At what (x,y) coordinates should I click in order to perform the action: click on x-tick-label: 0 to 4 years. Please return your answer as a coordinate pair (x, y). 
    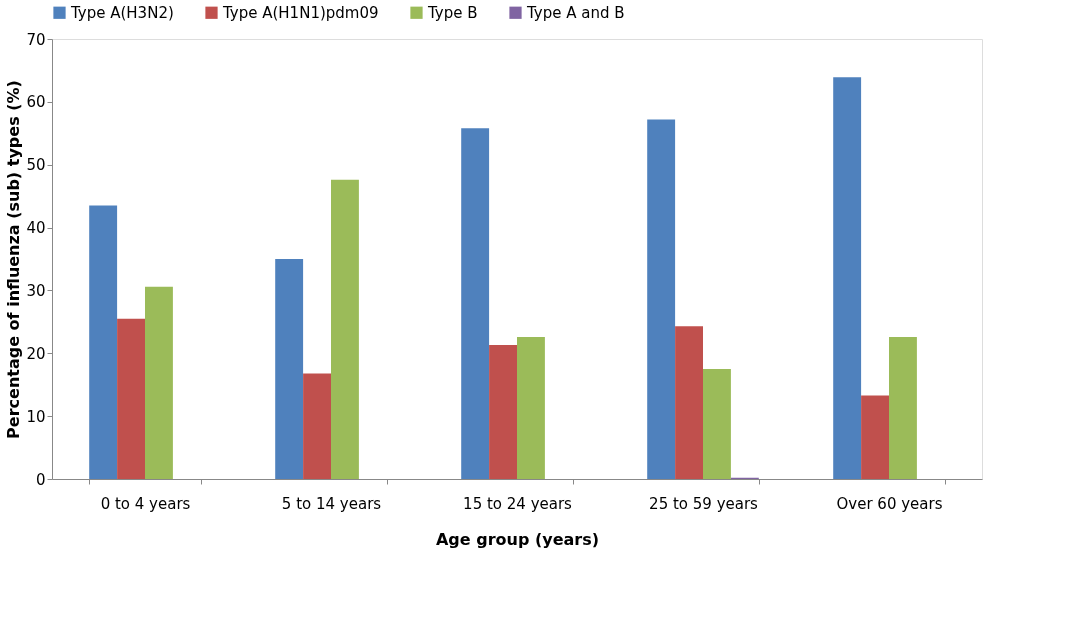
    Looking at the image, I should click on (145, 503).